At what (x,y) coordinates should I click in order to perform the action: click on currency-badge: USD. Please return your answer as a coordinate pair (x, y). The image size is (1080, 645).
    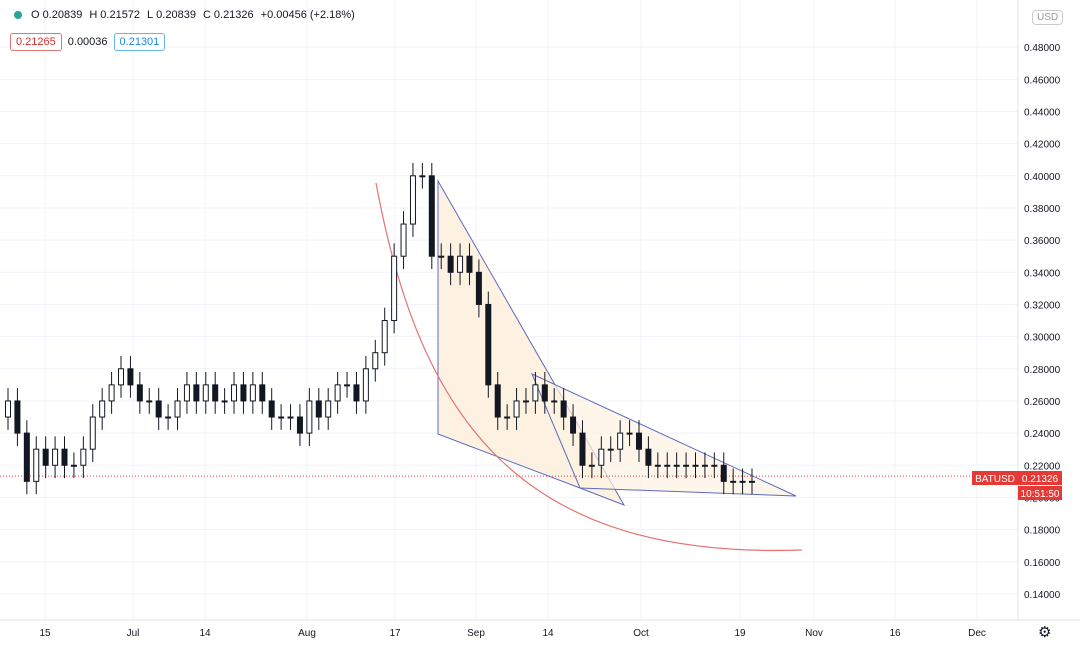
    Looking at the image, I should click on (1048, 17).